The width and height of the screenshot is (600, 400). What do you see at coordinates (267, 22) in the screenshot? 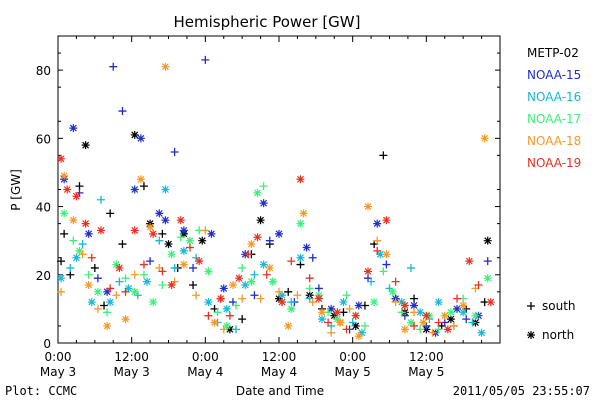
I see `chart-title: Hemispheric Power [GW]` at bounding box center [267, 22].